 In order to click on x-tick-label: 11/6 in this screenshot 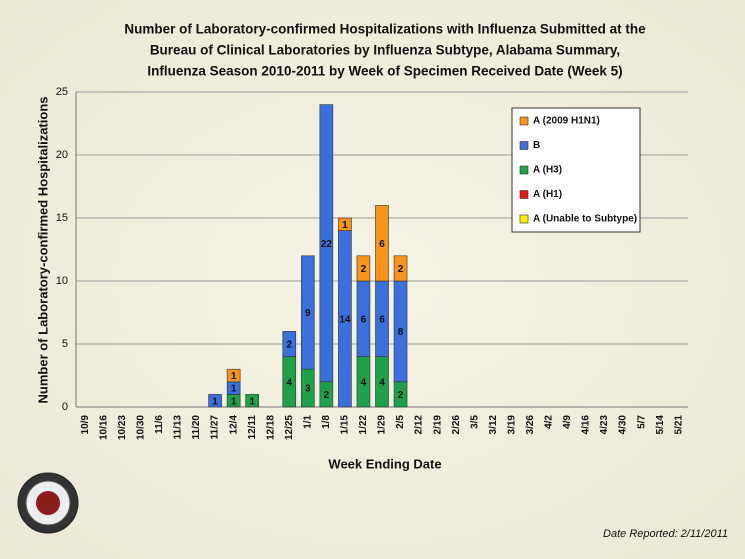, I will do `click(159, 424)`.